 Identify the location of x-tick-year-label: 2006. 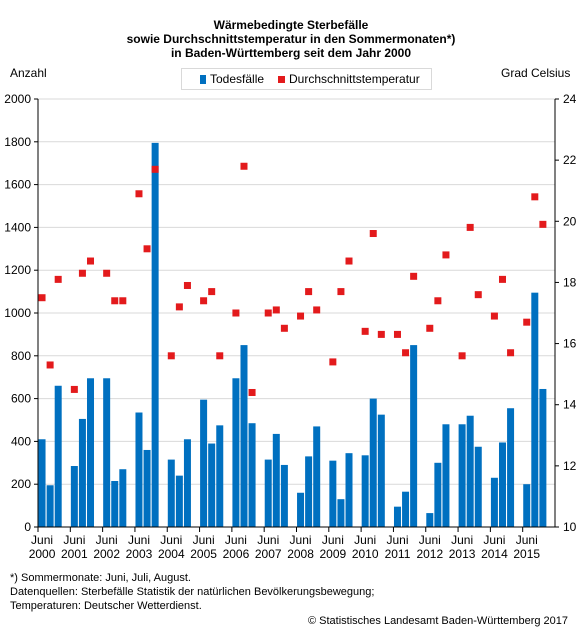
(236, 554).